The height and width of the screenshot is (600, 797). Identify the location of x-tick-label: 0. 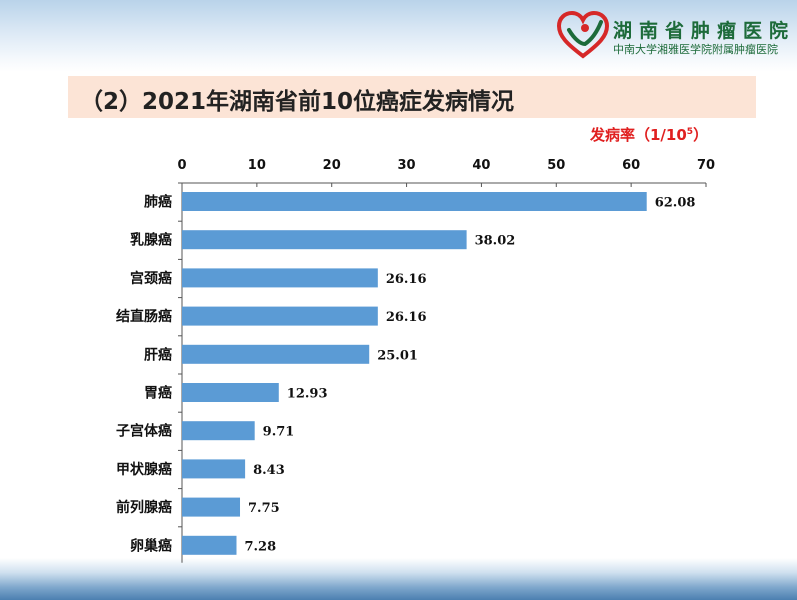
(181, 165).